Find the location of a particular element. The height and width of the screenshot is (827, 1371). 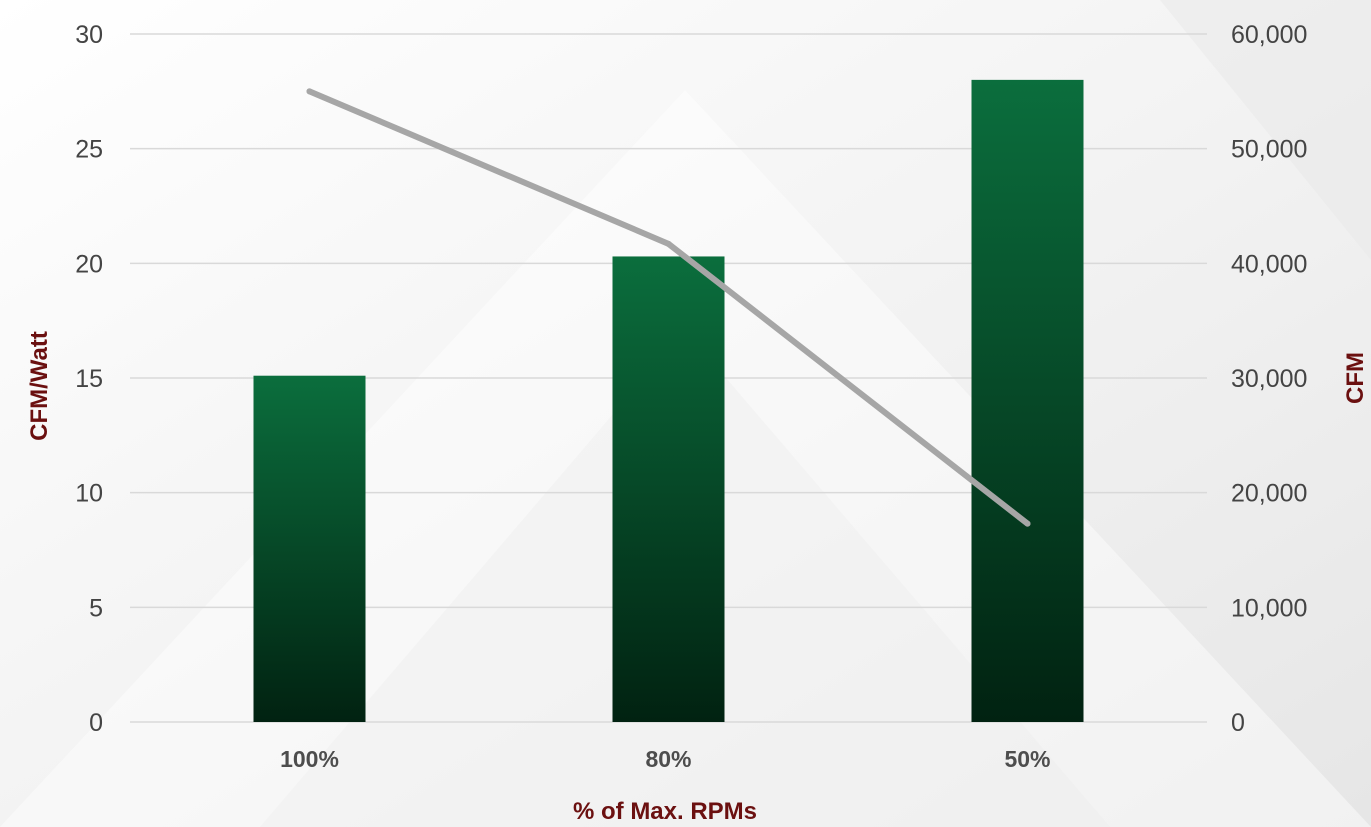

right-y-axis-ticks: 0 10,000 20,000 30,000 40,000 50,000 60,000 is located at coordinates (1269, 379).